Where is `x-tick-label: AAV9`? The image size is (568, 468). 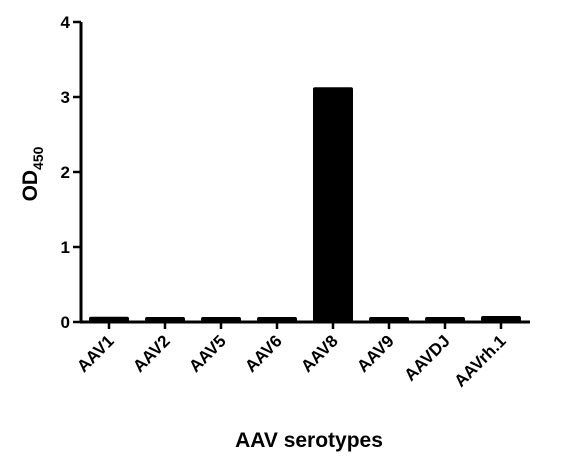
x-tick-label: AAV9 is located at coordinates (375, 353).